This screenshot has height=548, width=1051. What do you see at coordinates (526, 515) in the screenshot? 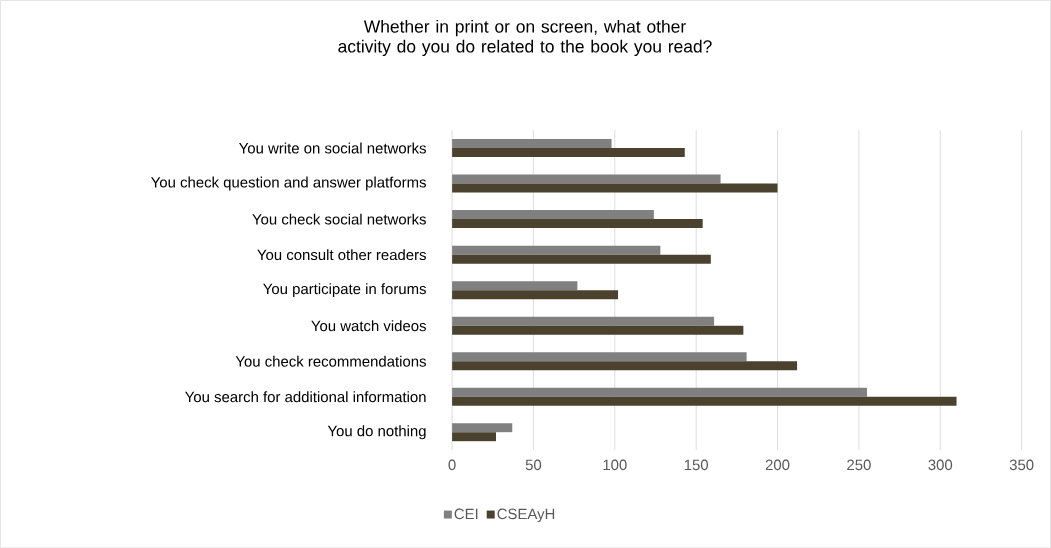
I see `legend-label: CSEAyH` at bounding box center [526, 515].